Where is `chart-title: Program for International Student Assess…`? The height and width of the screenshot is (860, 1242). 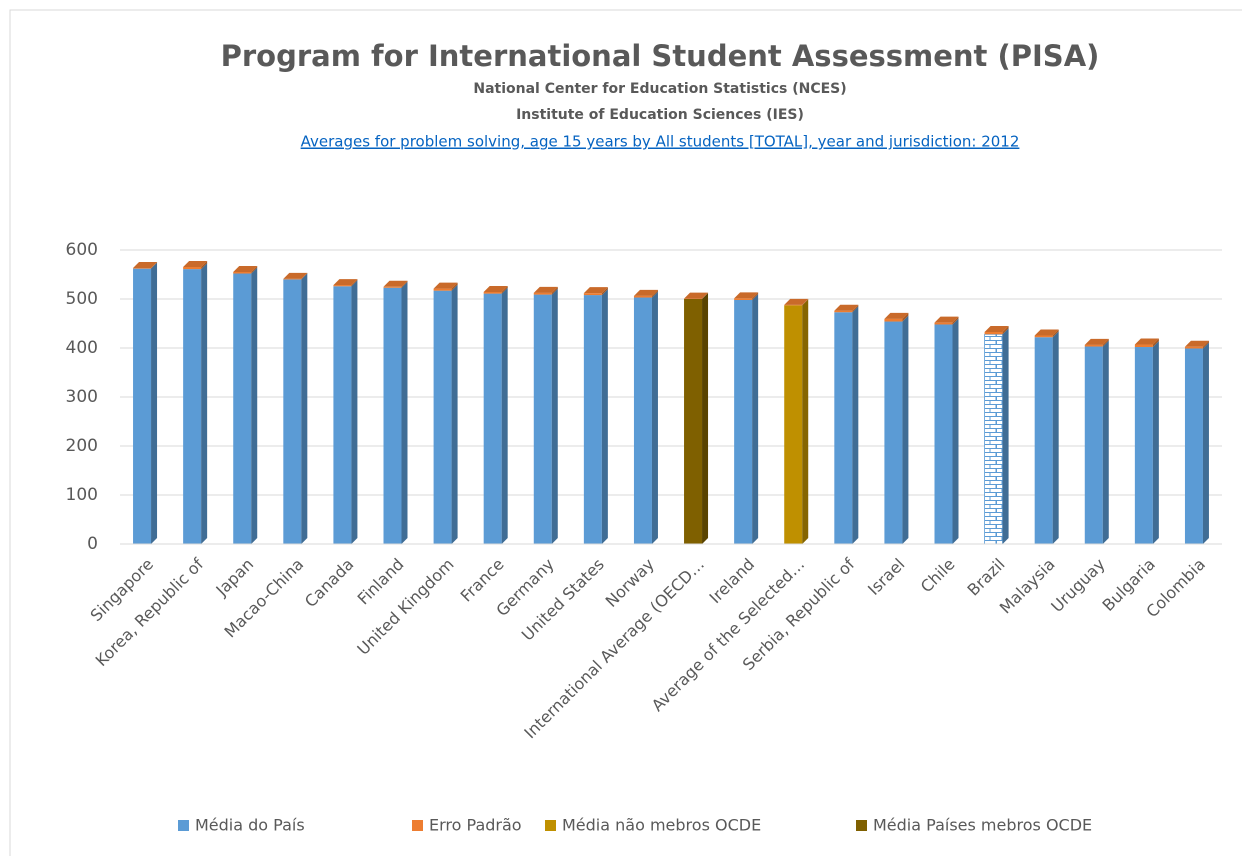 chart-title: Program for International Student Assess… is located at coordinates (660, 56).